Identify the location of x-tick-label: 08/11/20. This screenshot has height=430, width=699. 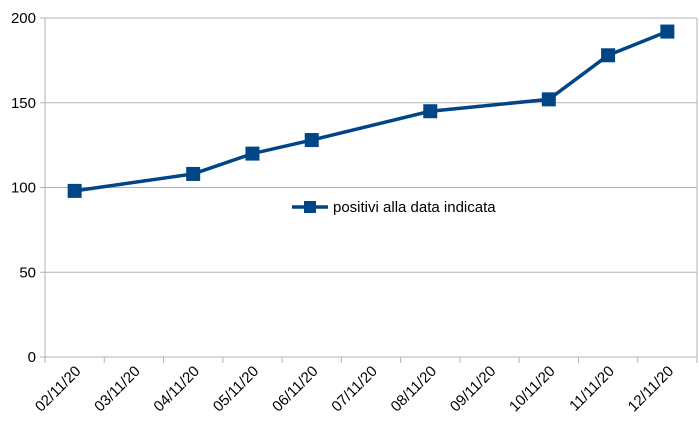
(414, 389).